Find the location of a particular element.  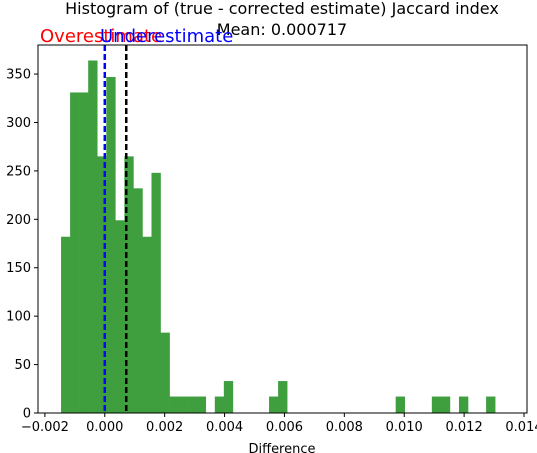

y-tick-label: 0 is located at coordinates (27, 414).